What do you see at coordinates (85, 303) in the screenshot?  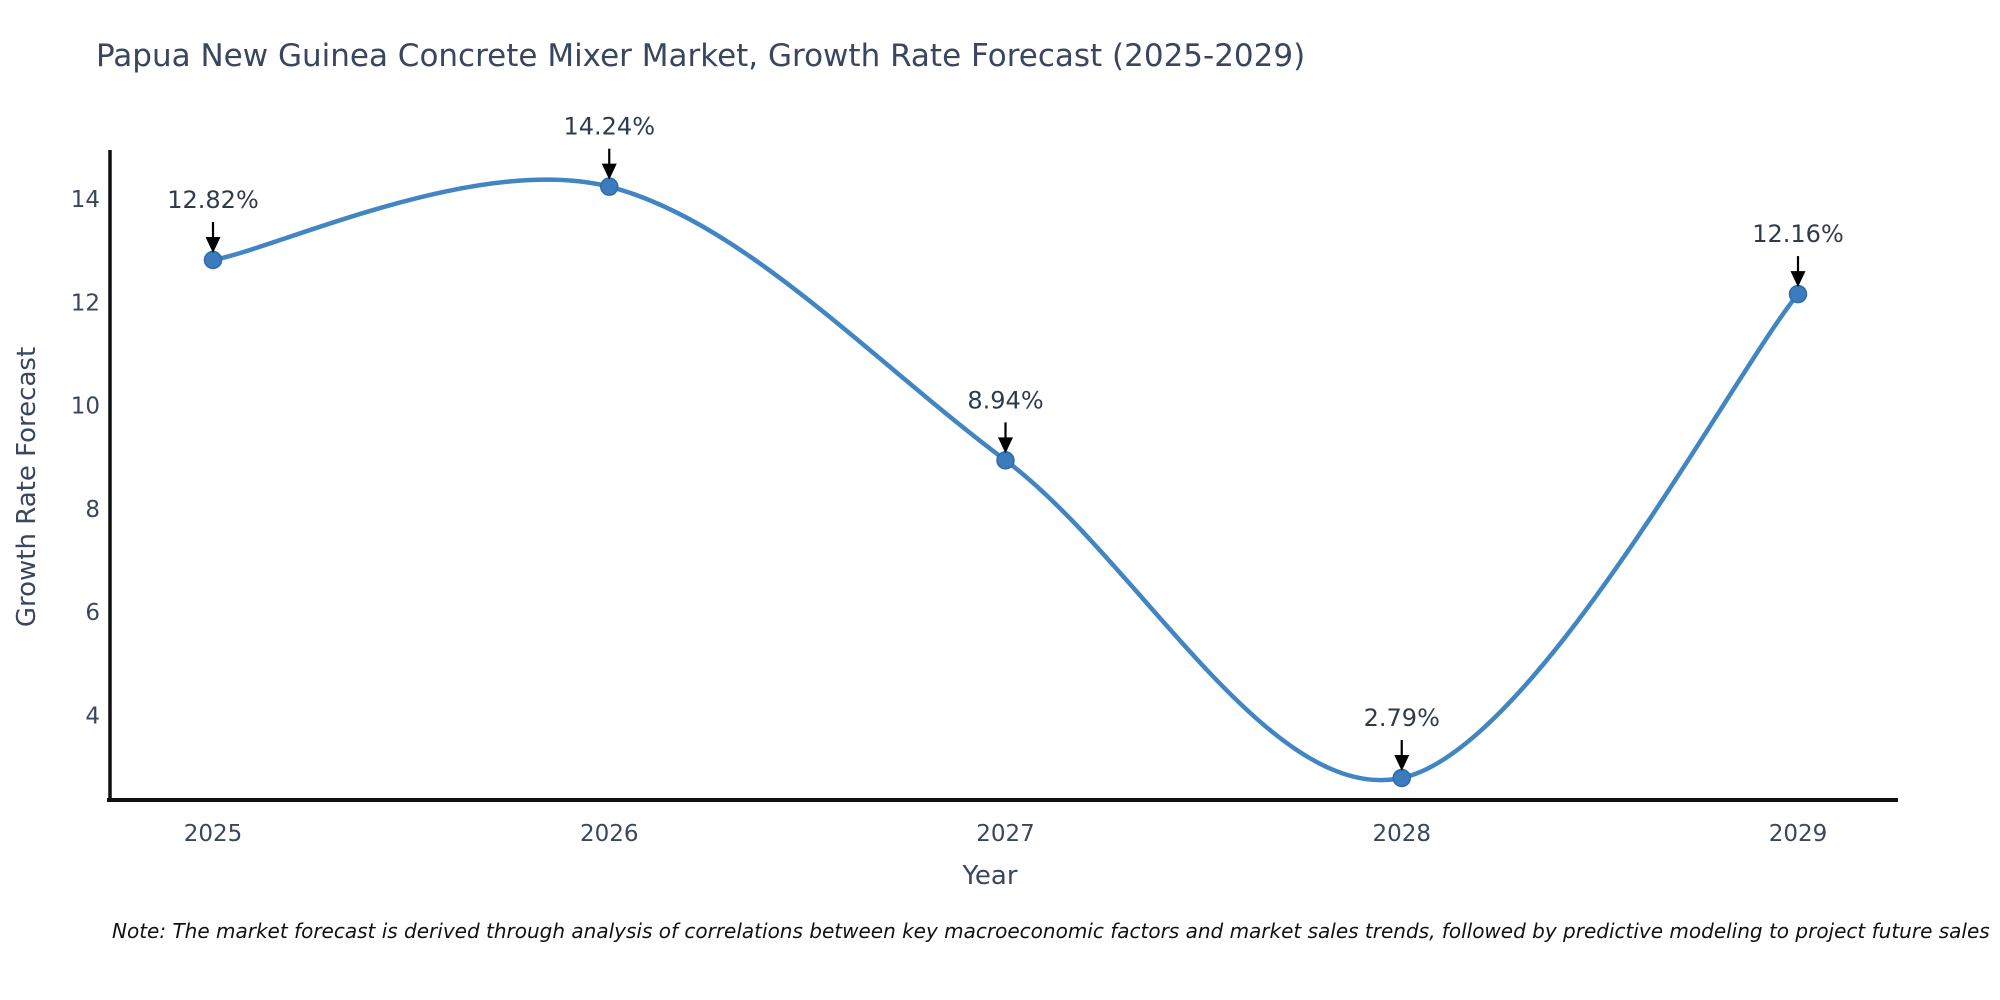 I see `y-tick-label: 12` at bounding box center [85, 303].